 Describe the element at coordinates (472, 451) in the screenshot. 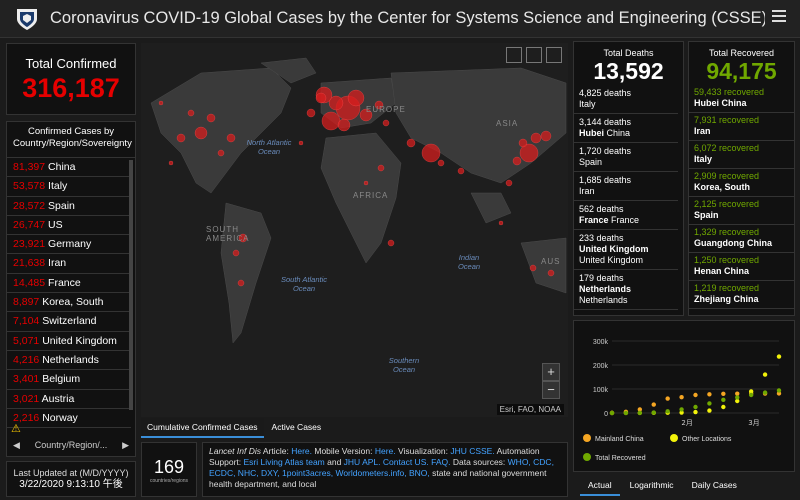

I see `link-jhu-csse: JHU CSSE.` at that location.